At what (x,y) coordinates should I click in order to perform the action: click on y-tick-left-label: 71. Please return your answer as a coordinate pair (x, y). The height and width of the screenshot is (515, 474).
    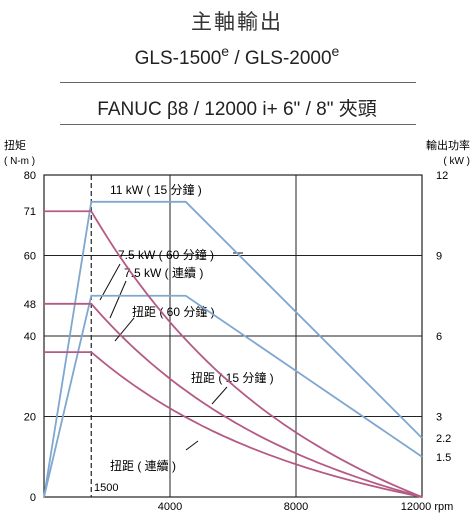
    Looking at the image, I should click on (30, 212).